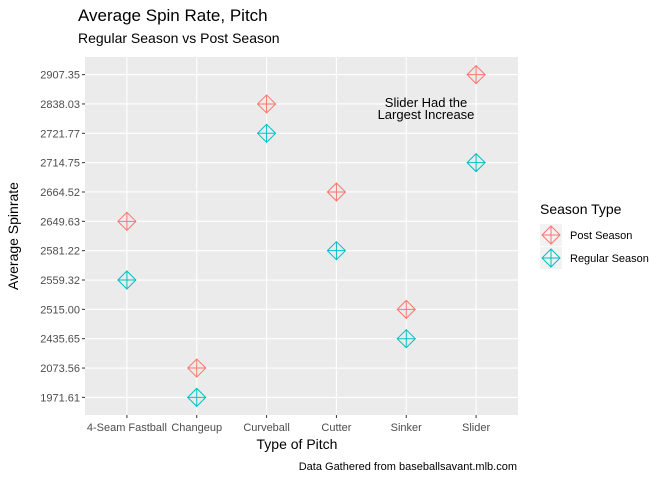 Image resolution: width=672 pixels, height=480 pixels. Describe the element at coordinates (266, 428) in the screenshot. I see `x-tick-label: Curveball` at that location.